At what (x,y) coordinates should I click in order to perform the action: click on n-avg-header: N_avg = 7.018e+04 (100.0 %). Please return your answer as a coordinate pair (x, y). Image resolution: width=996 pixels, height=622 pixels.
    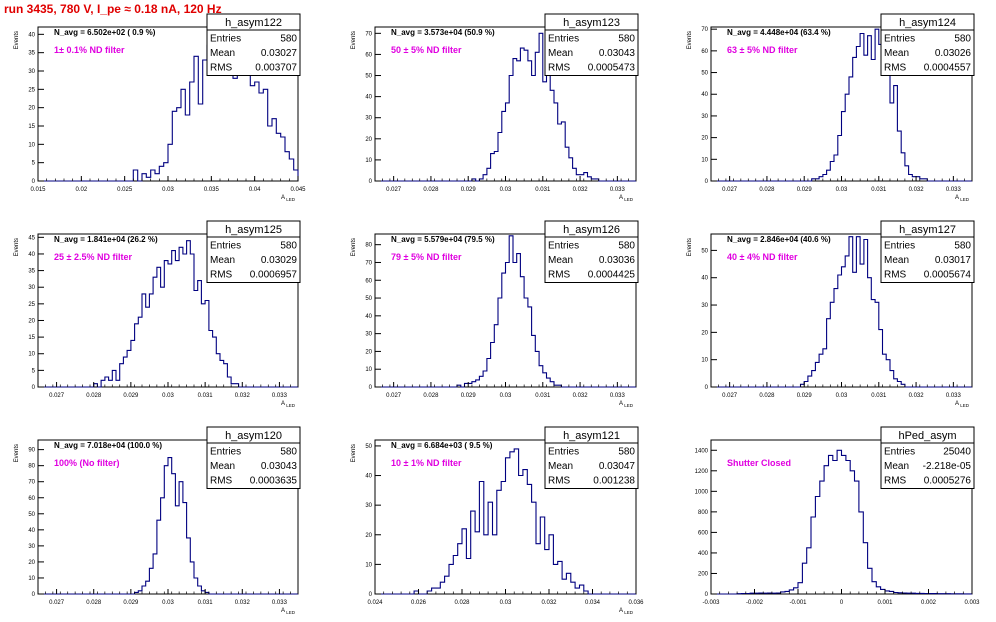
    Looking at the image, I should click on (108, 445).